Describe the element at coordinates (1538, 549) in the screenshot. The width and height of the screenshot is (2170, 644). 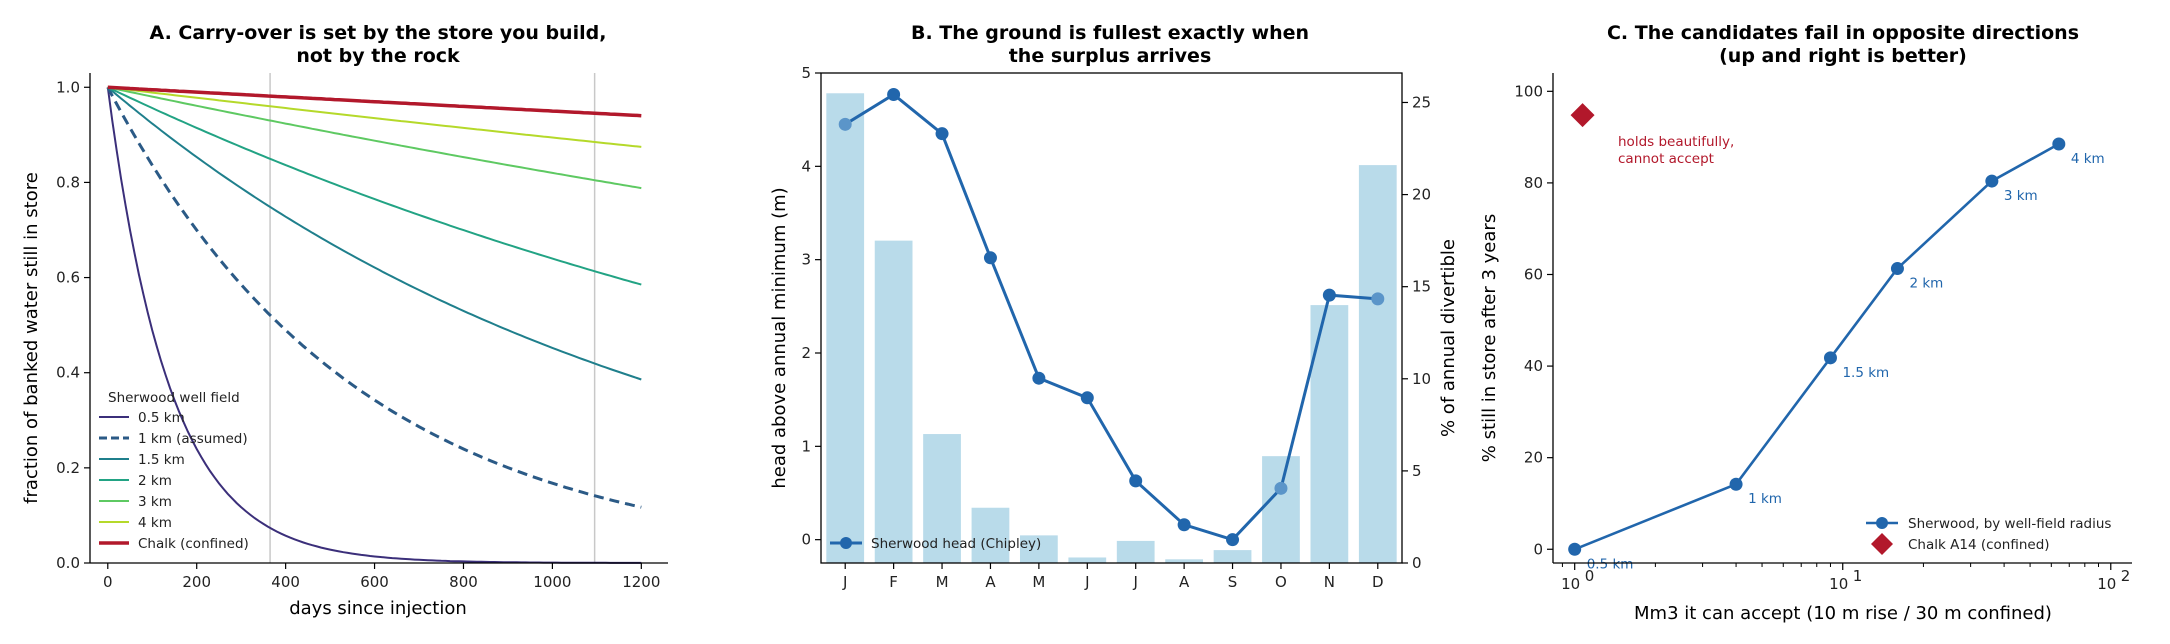
I see `c-y-tick-label-0: 0` at that location.